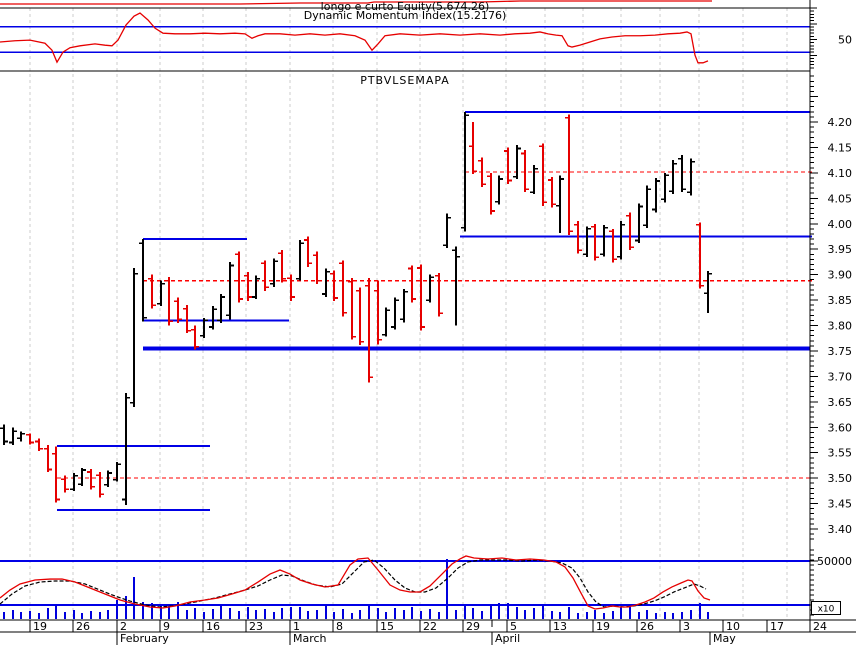 This screenshot has height=645, width=856. What do you see at coordinates (560, 626) in the screenshot?
I see `svg-text: 13` at bounding box center [560, 626].